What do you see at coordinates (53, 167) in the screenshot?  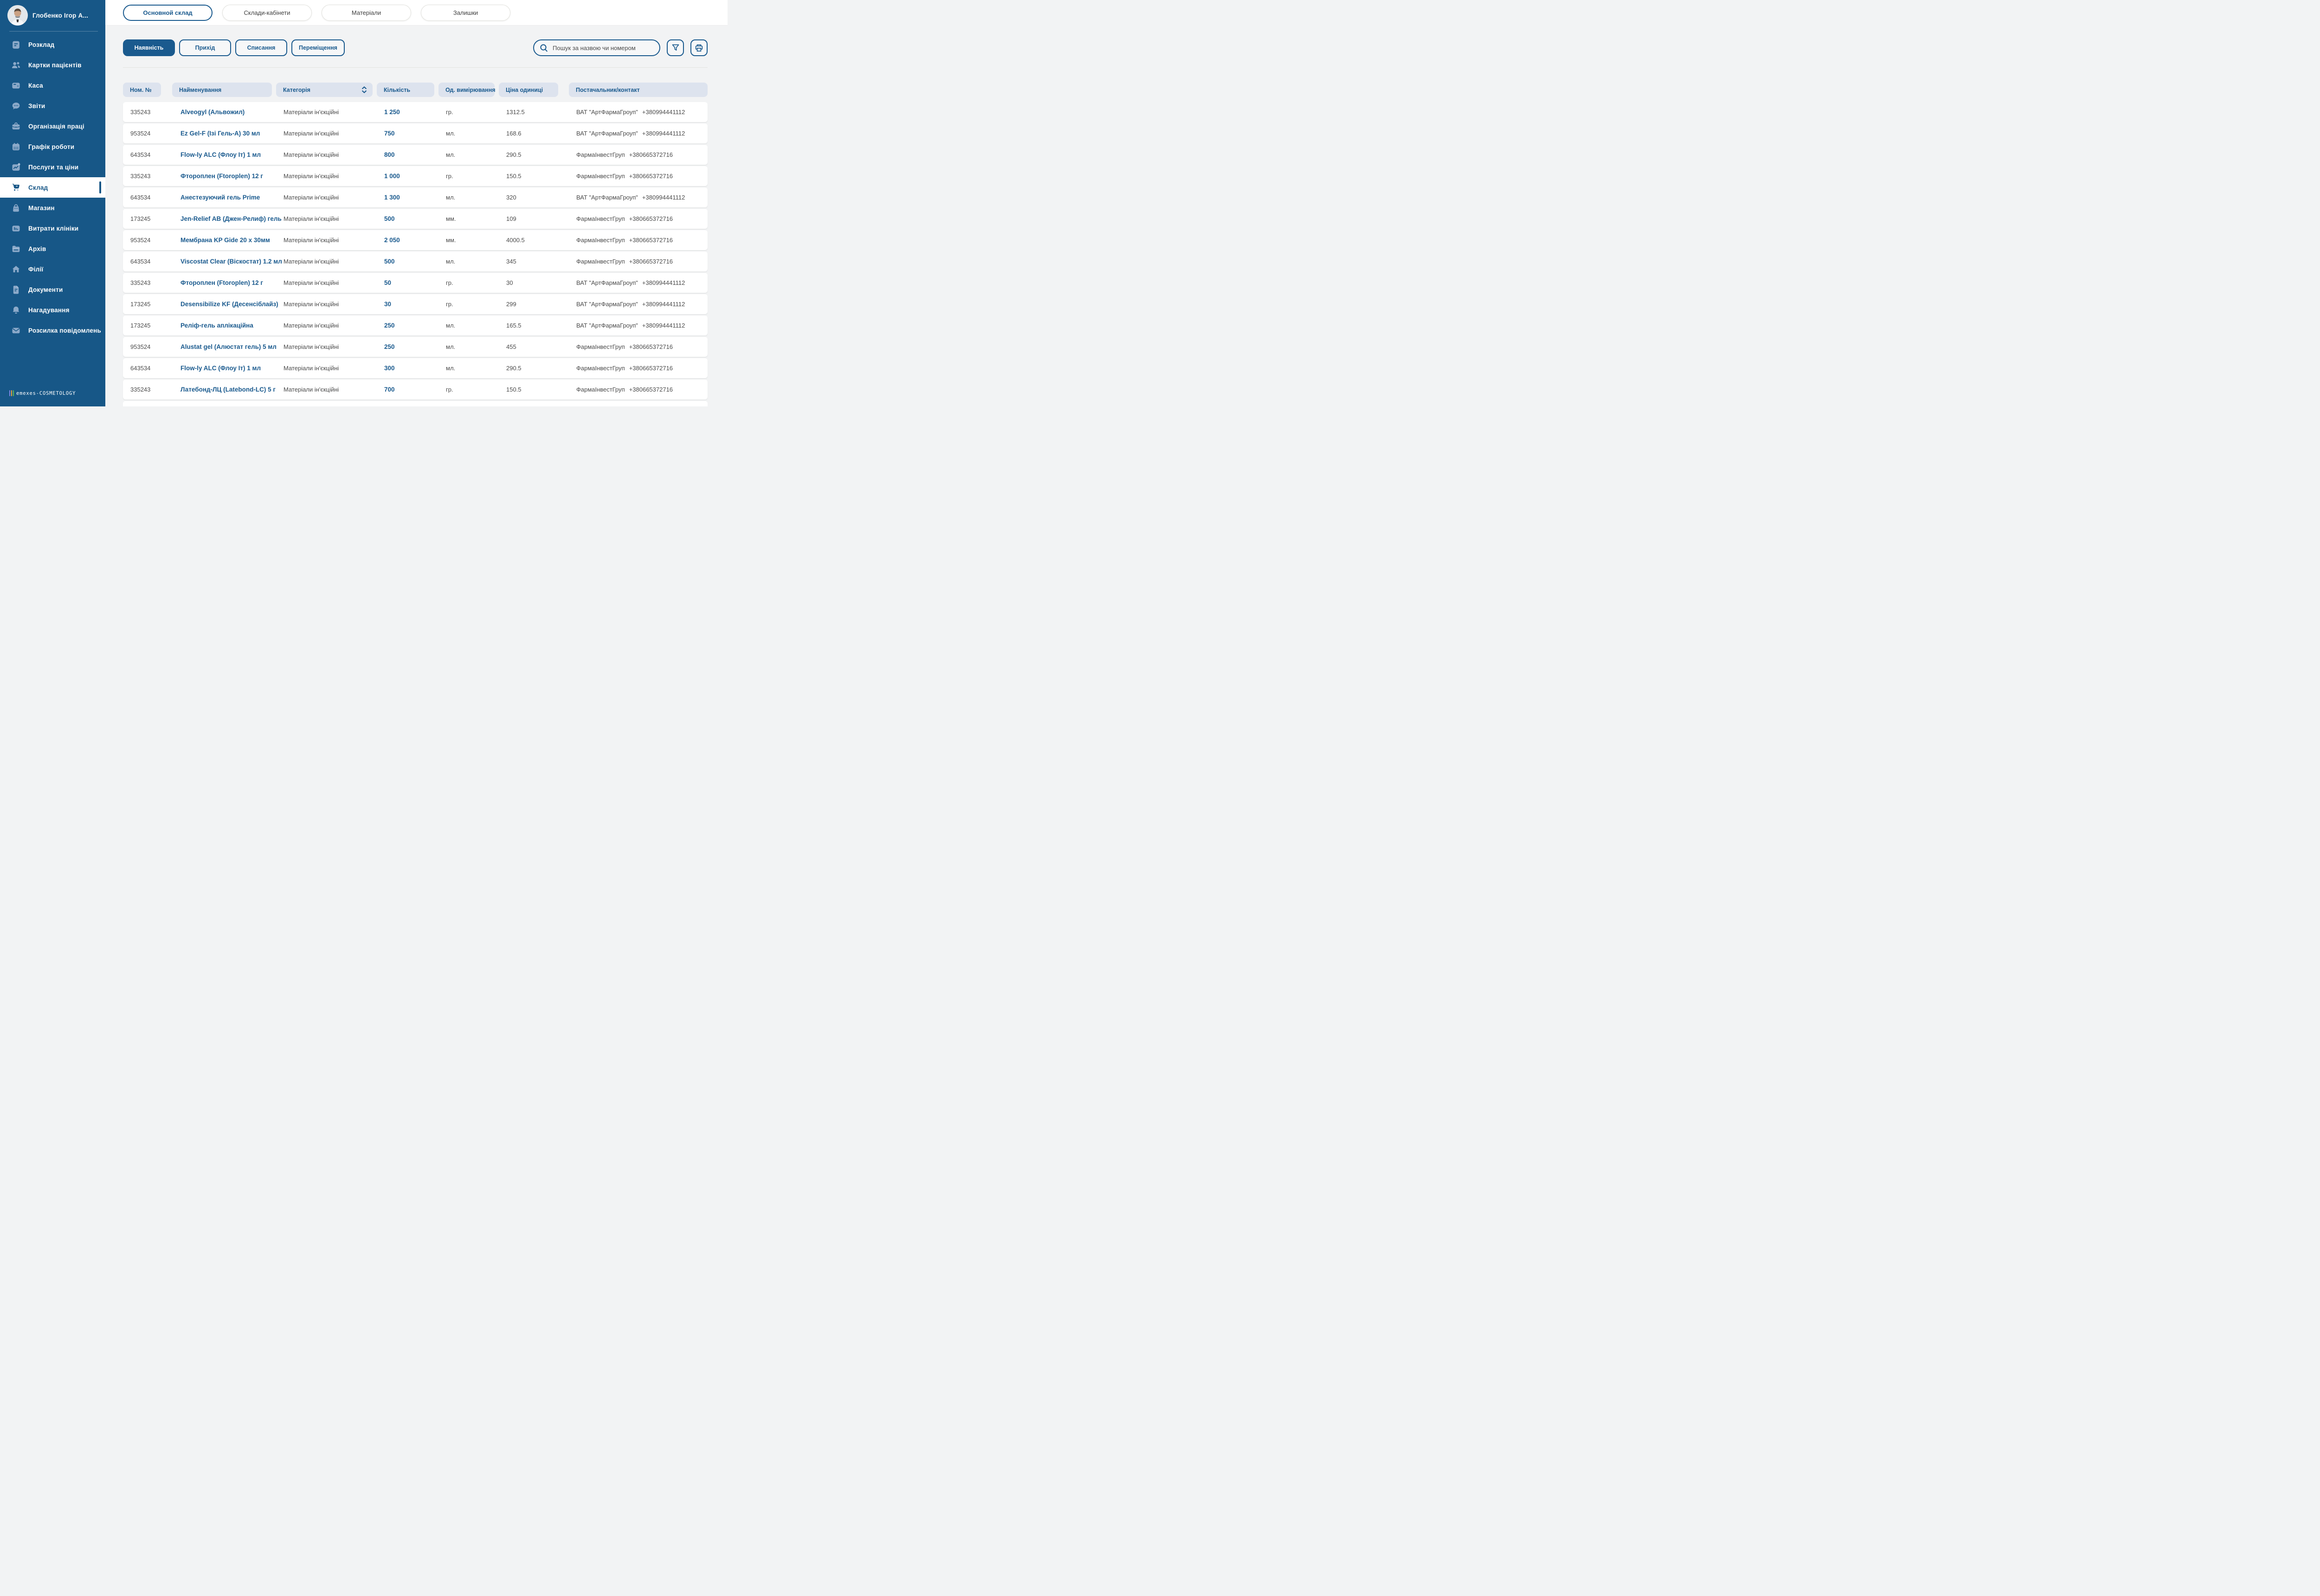 I see `sidebar-item-services-prices: Послуги та ціни` at bounding box center [53, 167].